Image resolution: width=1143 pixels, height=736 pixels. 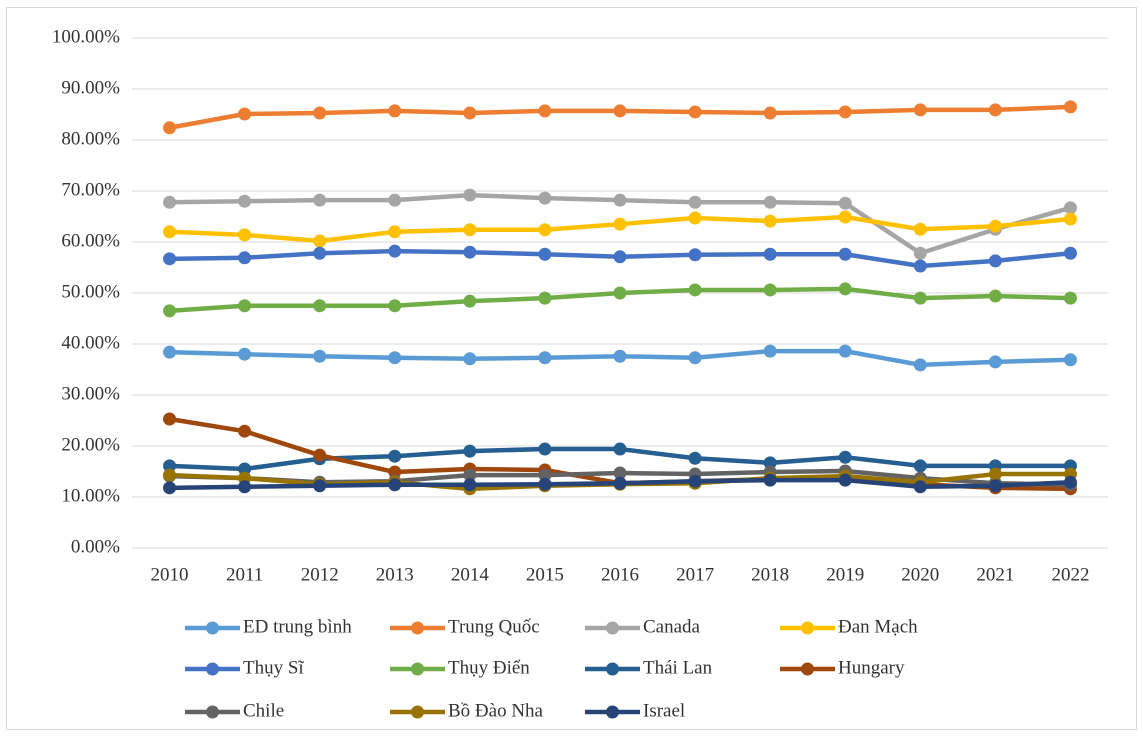 I want to click on x-tick-label: 2022, so click(x=1070, y=574).